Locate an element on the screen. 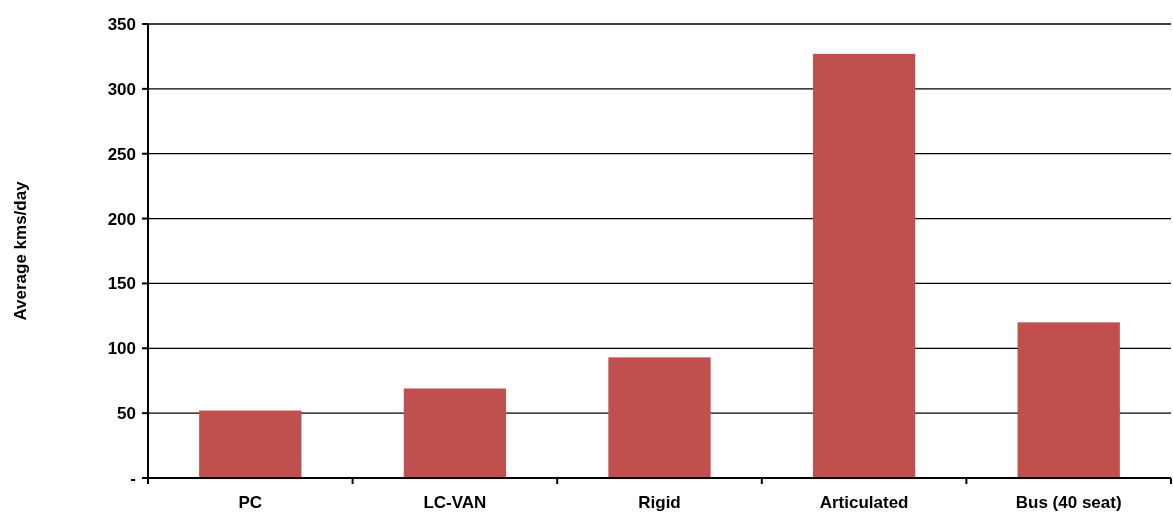 Image resolution: width=1173 pixels, height=524 pixels. x-tick-label: Bus (40 seat) is located at coordinates (1068, 502).